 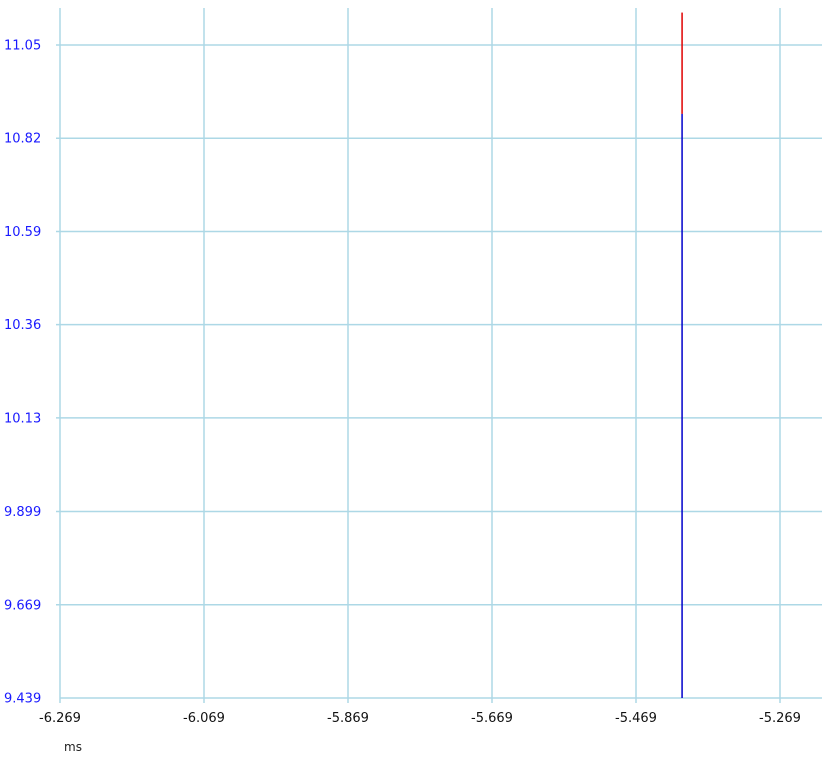 I want to click on y-tick-label: 11.05, so click(x=22, y=46).